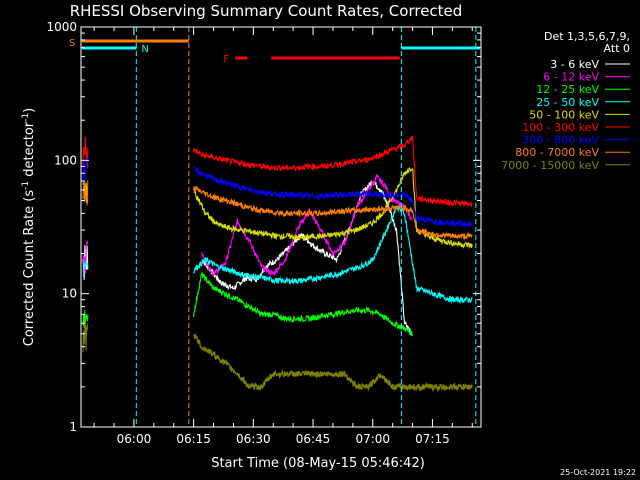 Image resolution: width=640 pixels, height=480 pixels. I want to click on legend-label-2: 12 - 25 keV, so click(567, 89).